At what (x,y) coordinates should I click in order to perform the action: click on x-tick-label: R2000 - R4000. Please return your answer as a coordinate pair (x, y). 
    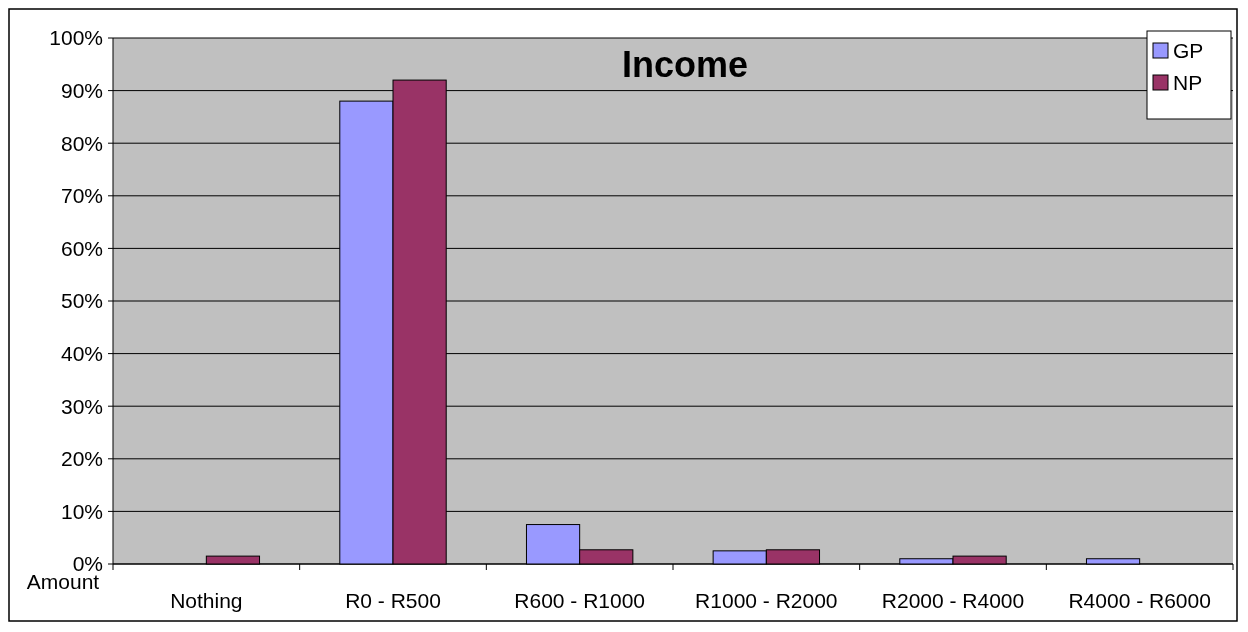
    Looking at the image, I should click on (953, 600).